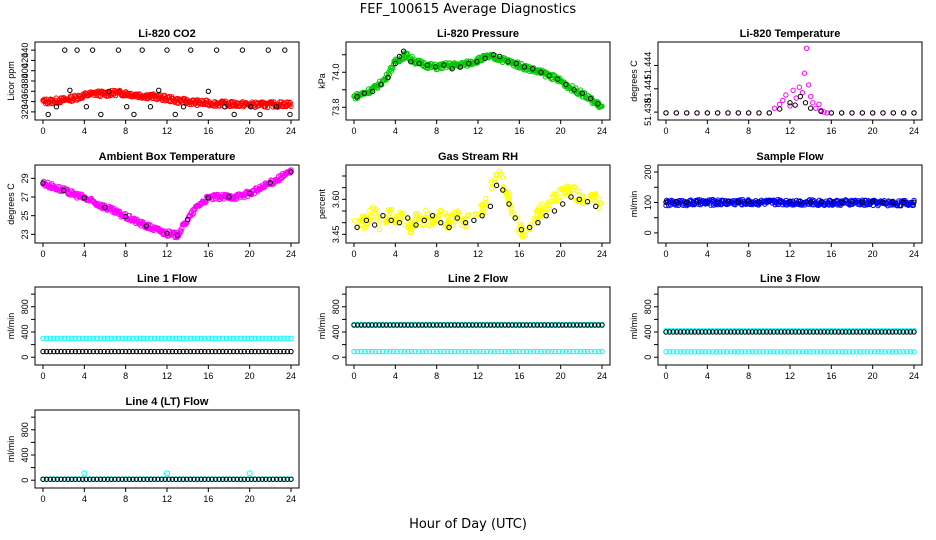 The width and height of the screenshot is (936, 540). Describe the element at coordinates (25, 60) in the screenshot. I see `y-tick-label: 420` at that location.